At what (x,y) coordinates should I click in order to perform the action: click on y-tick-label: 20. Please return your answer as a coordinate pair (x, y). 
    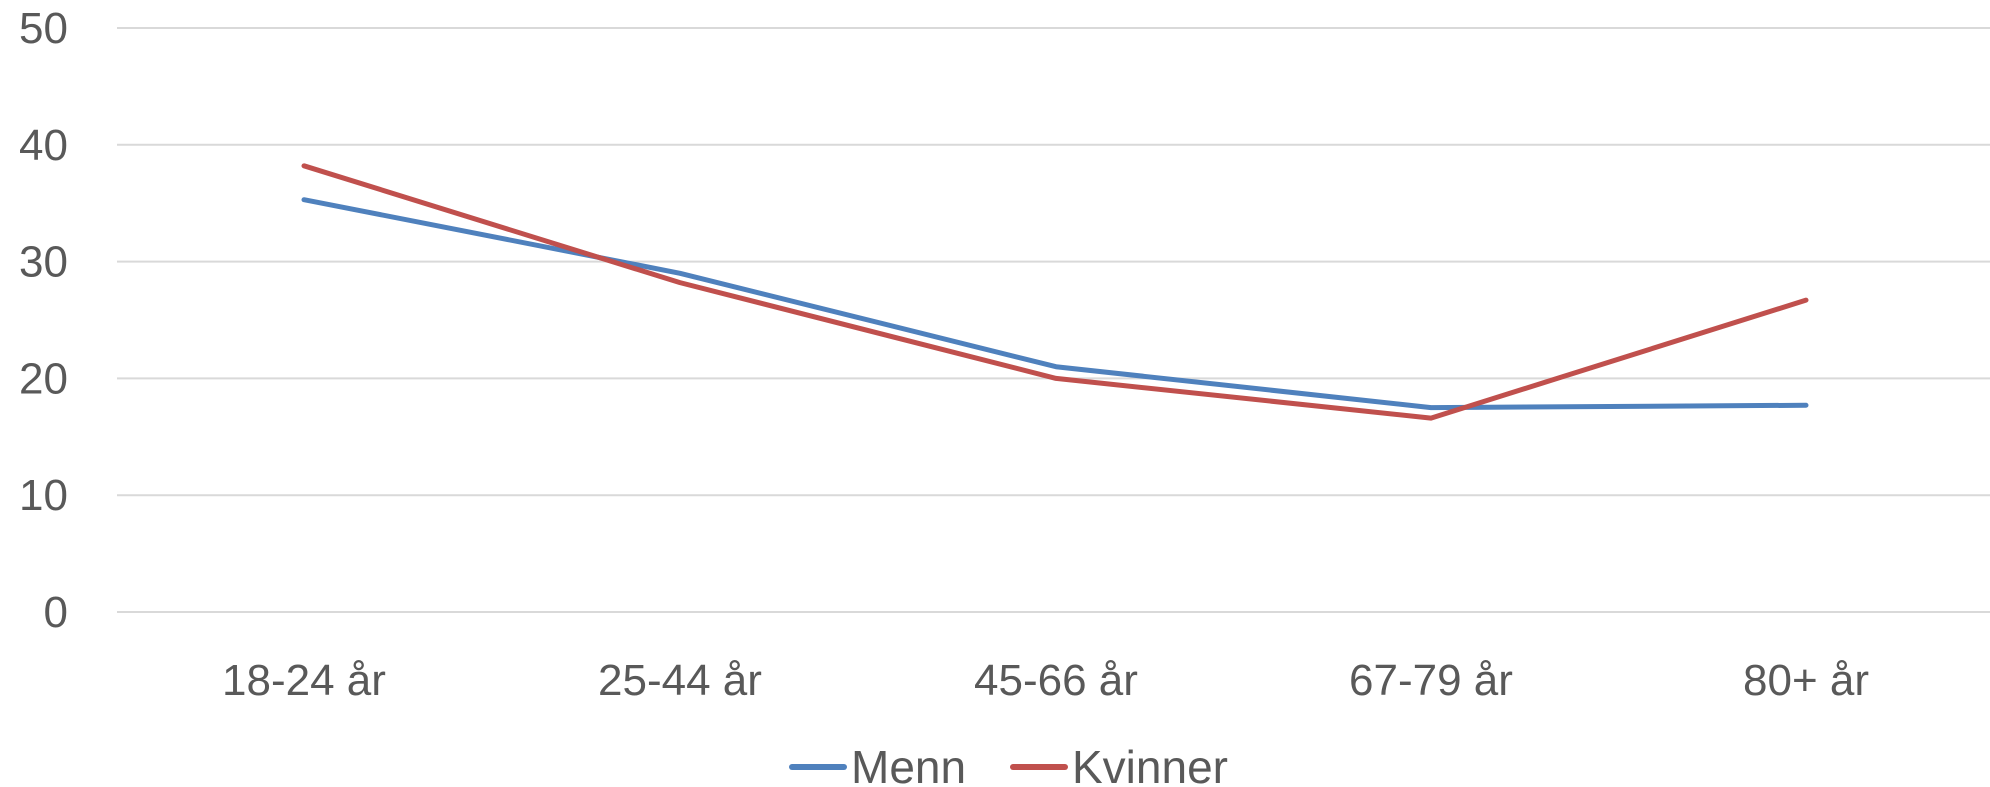
    Looking at the image, I should click on (43, 378).